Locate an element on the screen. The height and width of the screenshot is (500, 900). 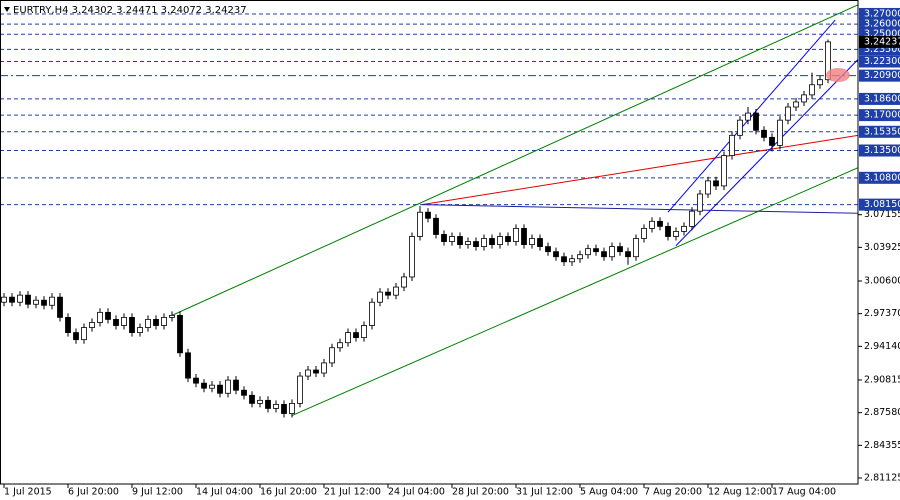
x-tick-label: 6 Jul 20:00 is located at coordinates (93, 492).